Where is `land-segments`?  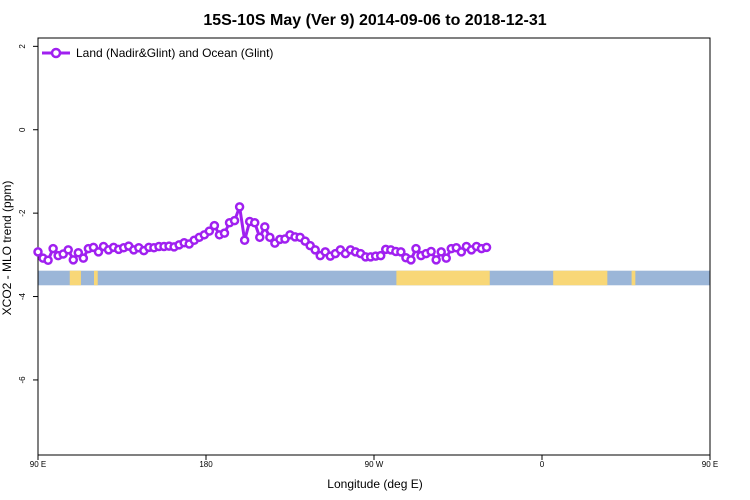
land-segments is located at coordinates (352, 278).